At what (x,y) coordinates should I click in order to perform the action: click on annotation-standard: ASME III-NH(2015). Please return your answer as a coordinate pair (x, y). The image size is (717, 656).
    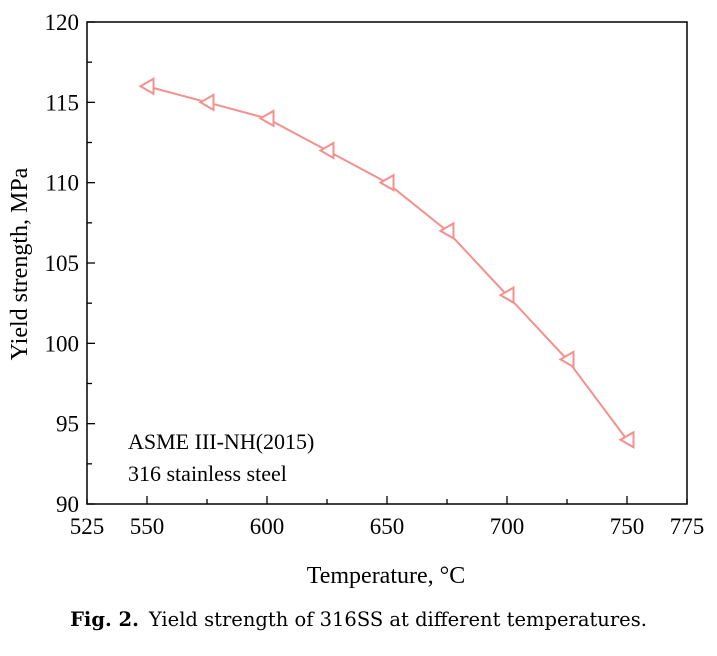
    Looking at the image, I should click on (221, 441).